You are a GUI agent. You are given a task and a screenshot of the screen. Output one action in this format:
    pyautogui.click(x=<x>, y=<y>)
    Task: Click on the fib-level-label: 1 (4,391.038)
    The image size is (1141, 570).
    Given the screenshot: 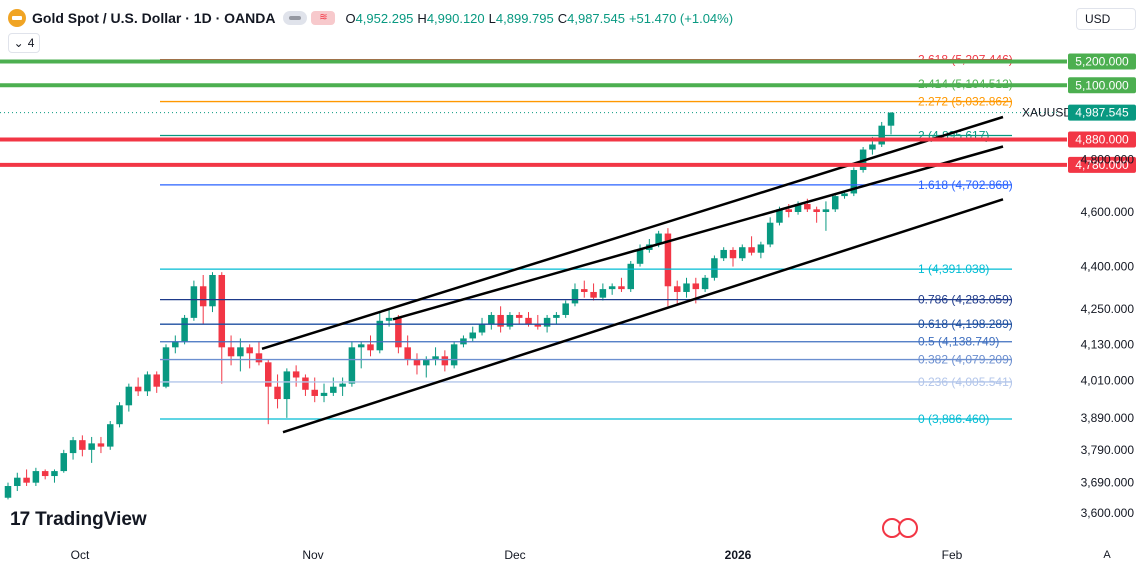 What is the action you would take?
    pyautogui.click(x=953, y=269)
    